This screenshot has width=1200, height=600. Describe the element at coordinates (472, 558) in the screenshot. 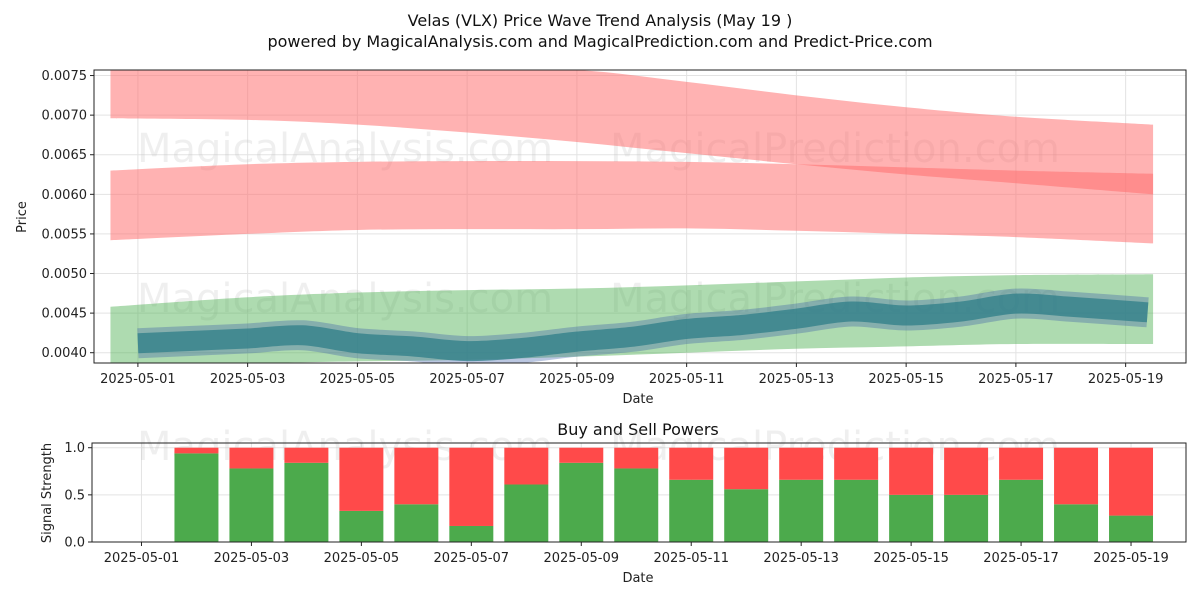

I see `signal-x-tick-label: 2025-05-07` at that location.